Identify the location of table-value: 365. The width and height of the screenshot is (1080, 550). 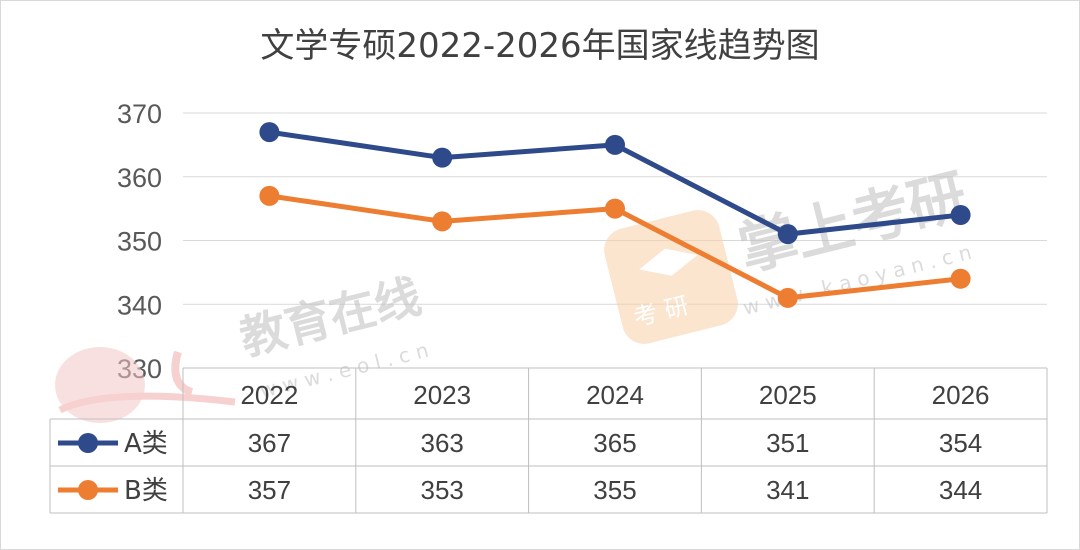
(614, 443).